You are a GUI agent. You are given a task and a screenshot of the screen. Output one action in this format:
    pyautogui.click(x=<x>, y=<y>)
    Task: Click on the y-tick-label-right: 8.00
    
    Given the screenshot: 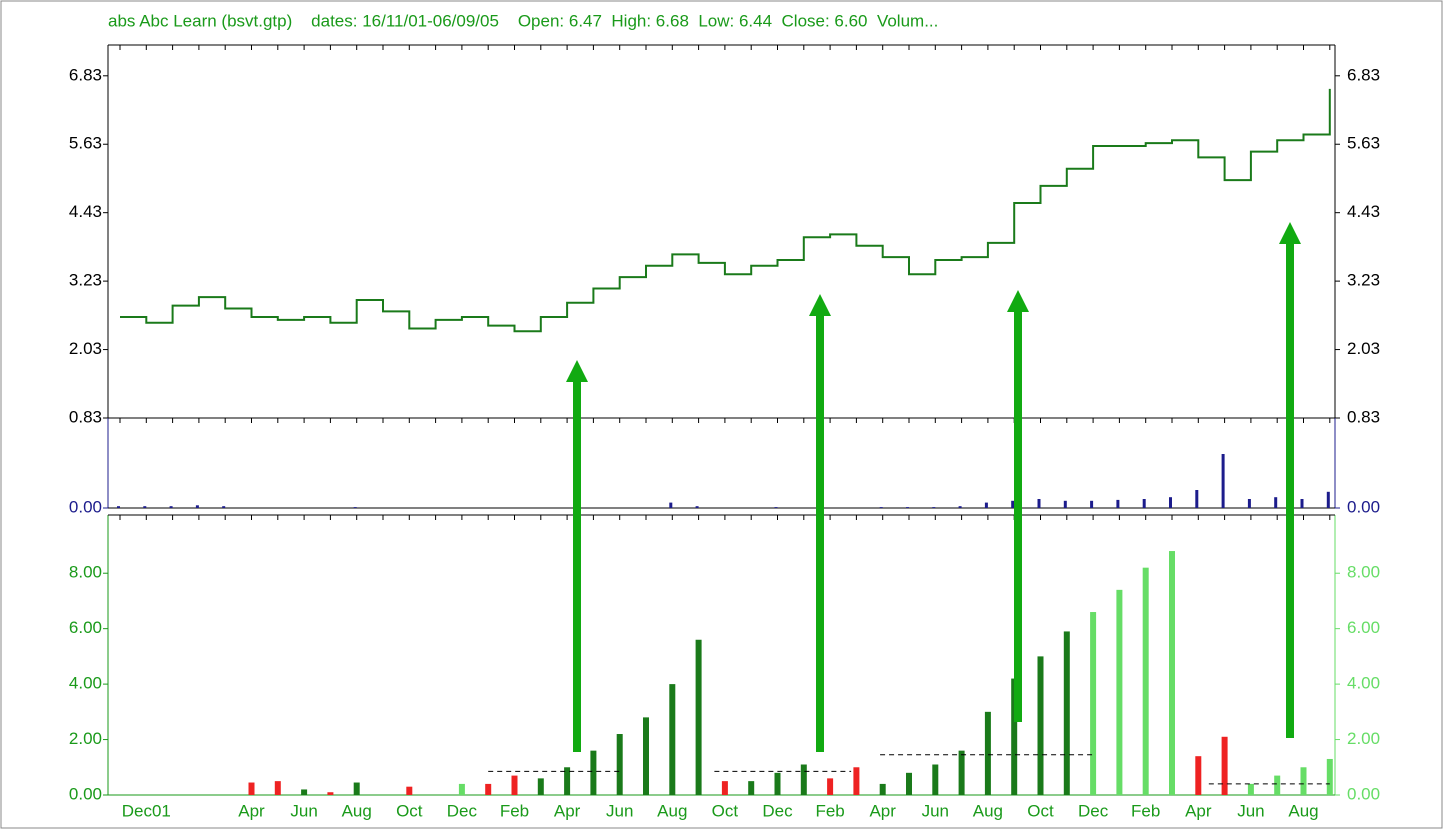 What is the action you would take?
    pyautogui.click(x=1363, y=572)
    